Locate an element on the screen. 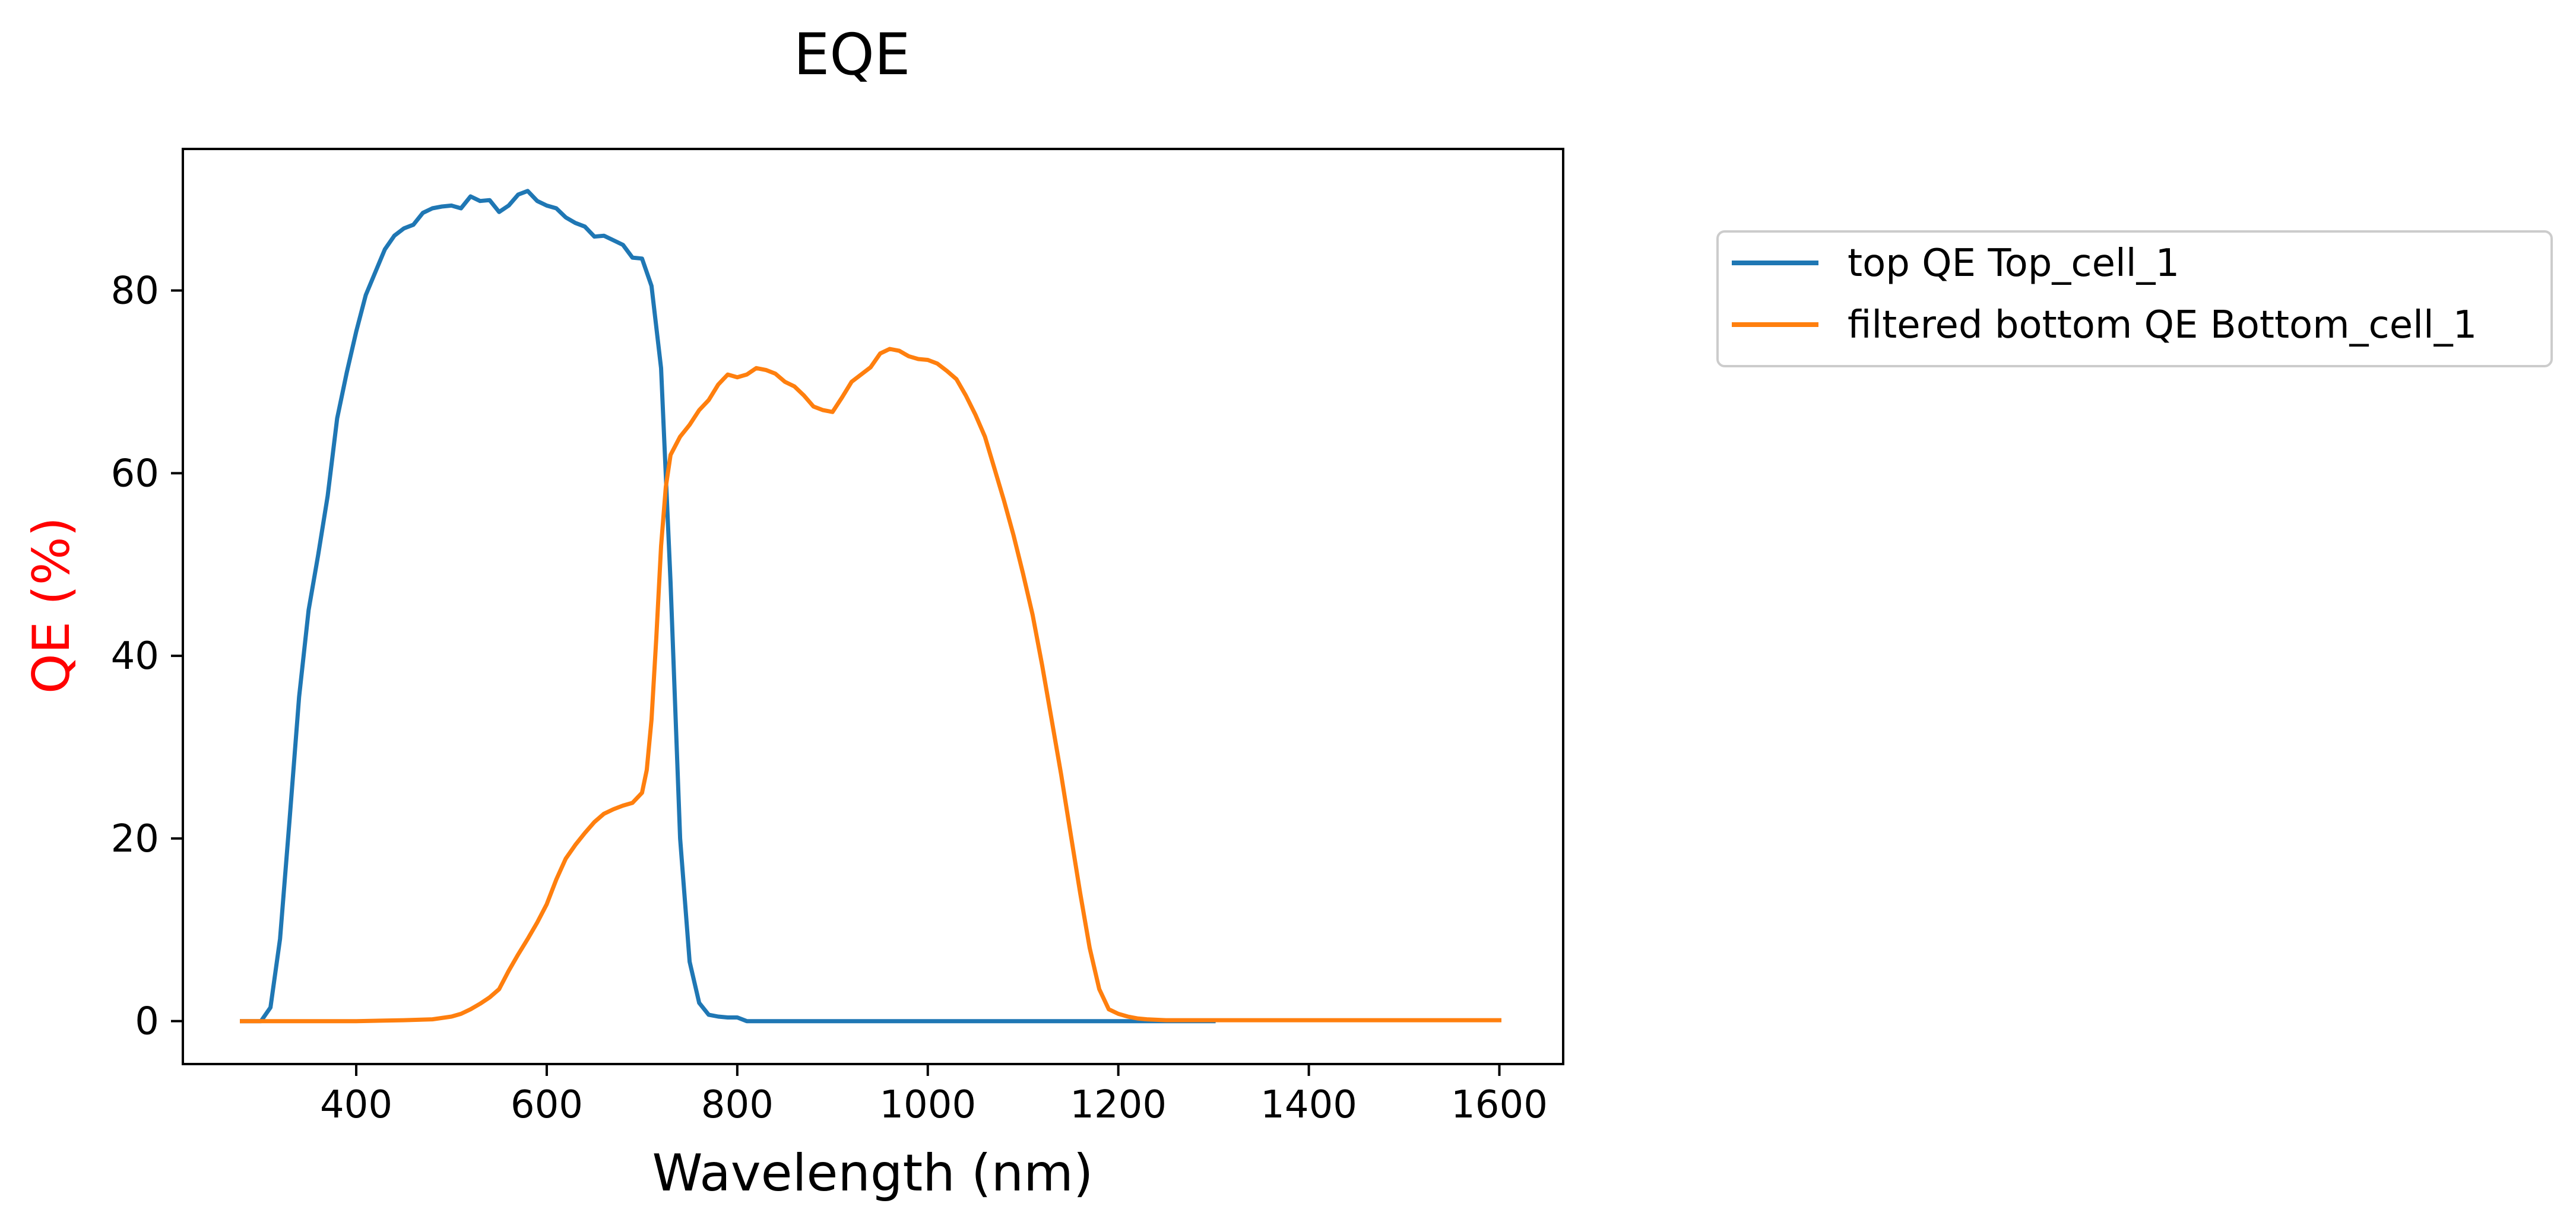  x-axis-ticks: 400 600 800 1000 1200 1400 1600 is located at coordinates (934, 1095).